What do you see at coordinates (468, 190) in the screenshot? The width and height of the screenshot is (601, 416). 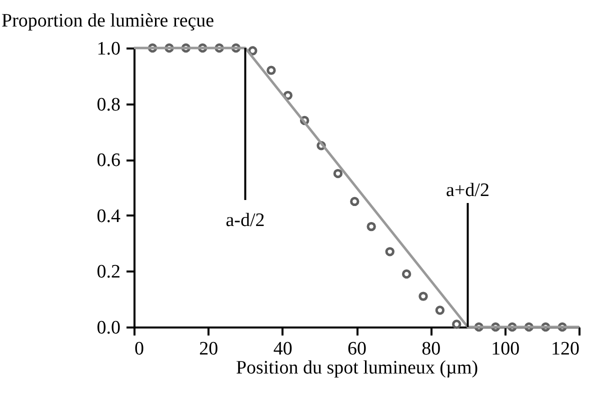 I see `ref-line-label: a+d/2` at bounding box center [468, 190].